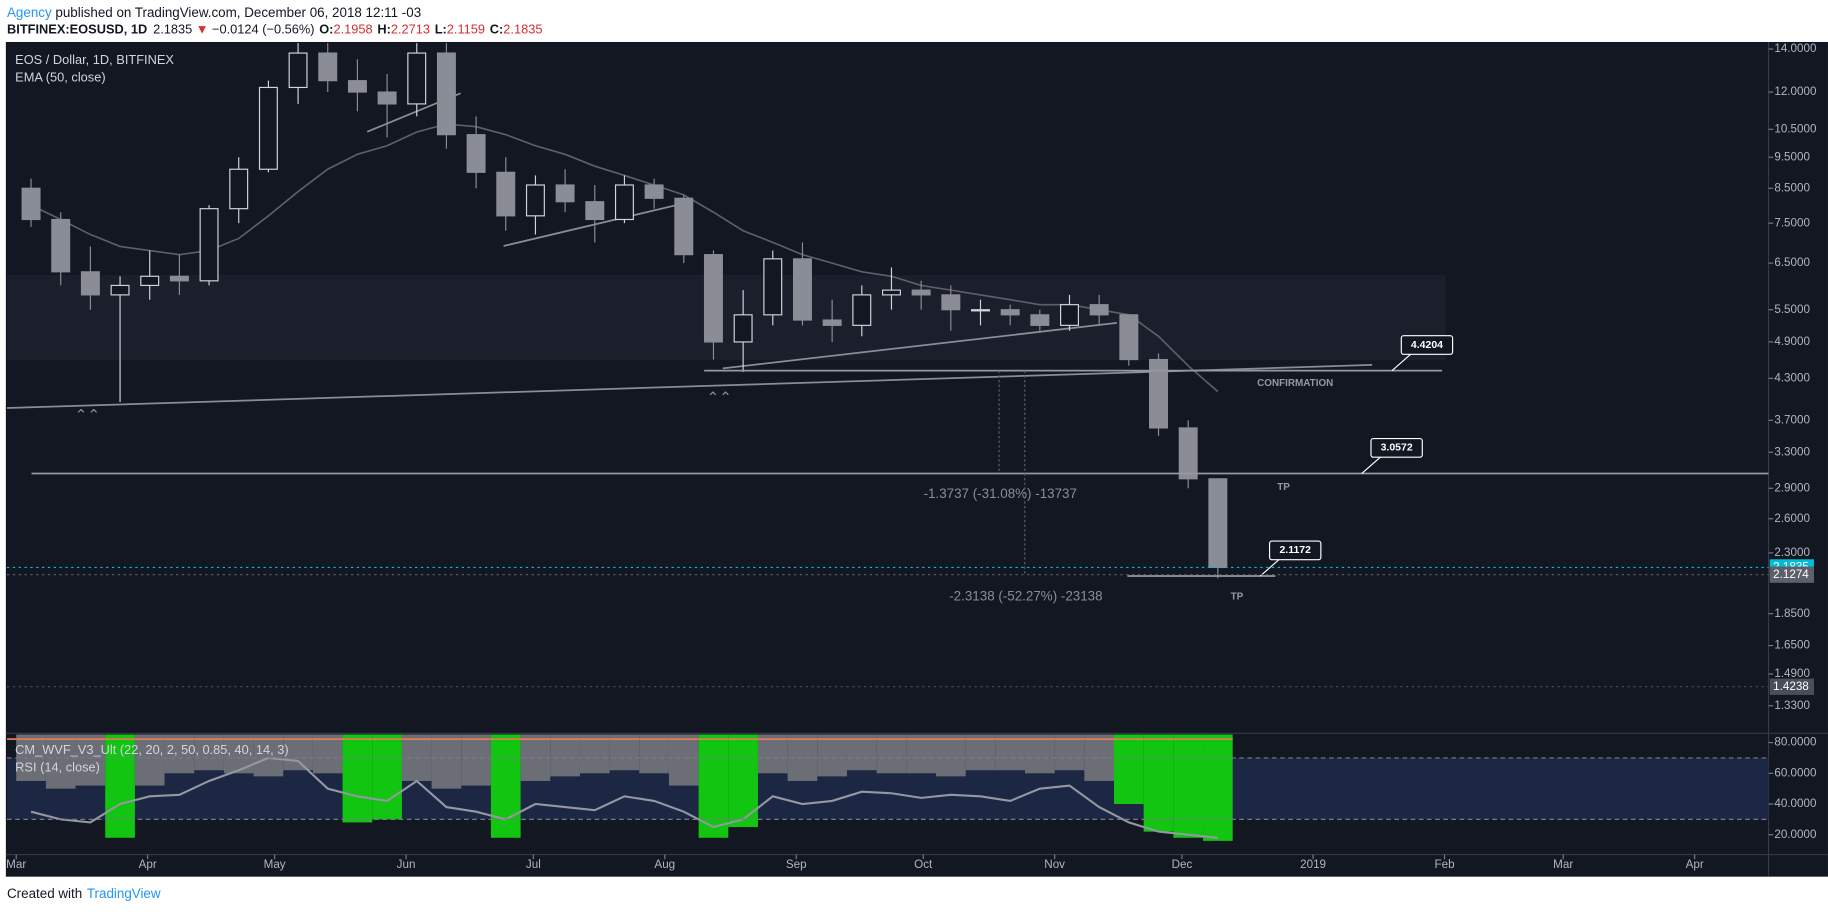 The image size is (1828, 912). I want to click on x-tick-label: Nov, so click(1054, 864).